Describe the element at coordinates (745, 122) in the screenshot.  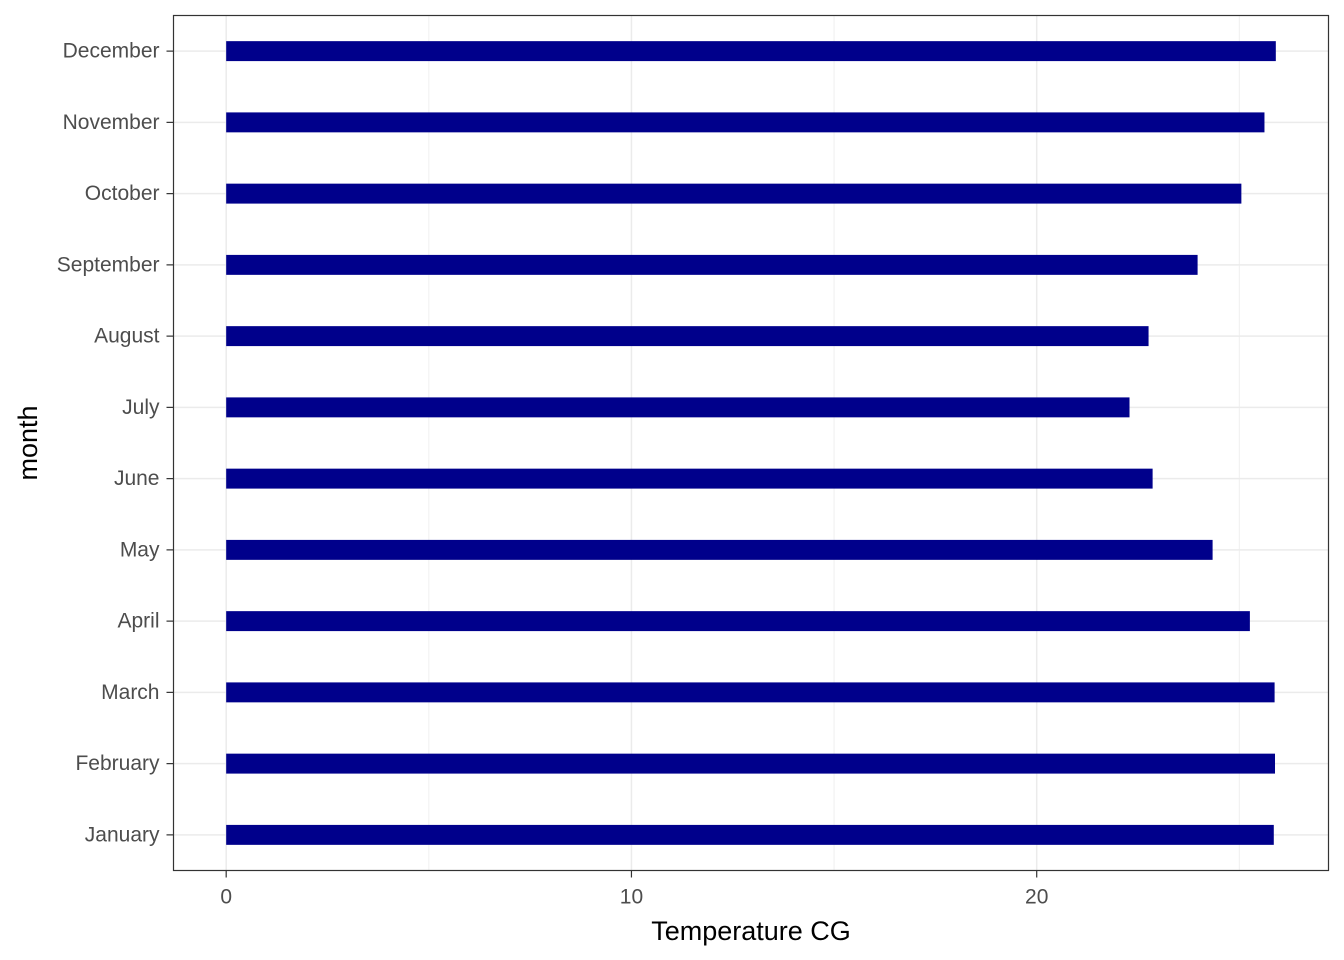
I see `bar-november` at that location.